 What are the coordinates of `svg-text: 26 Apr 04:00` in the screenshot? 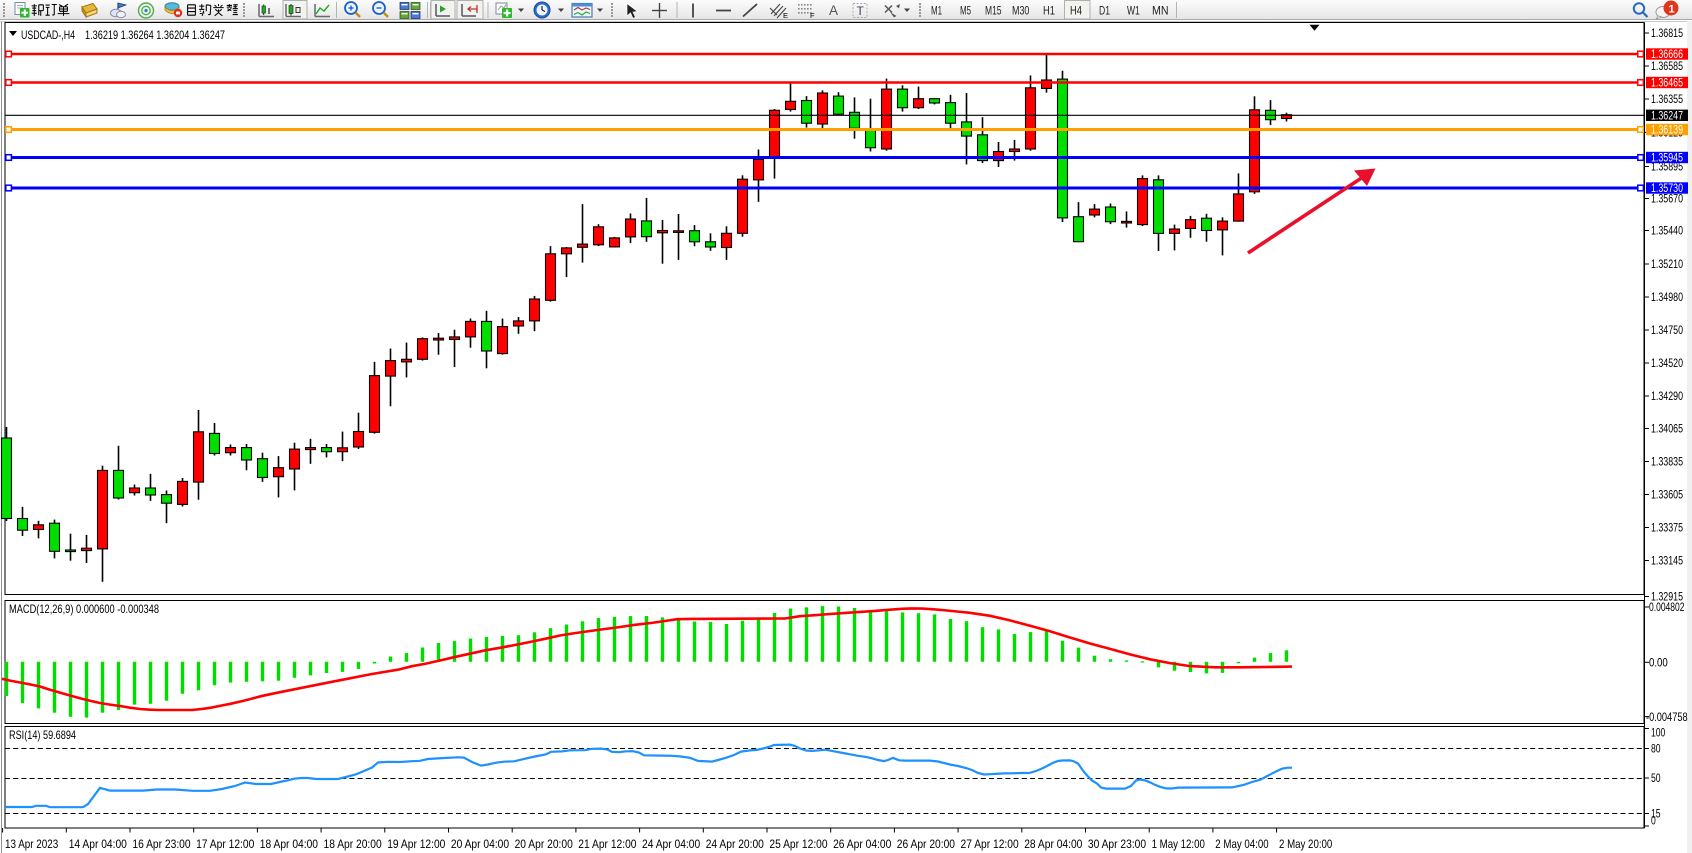 It's located at (862, 844).